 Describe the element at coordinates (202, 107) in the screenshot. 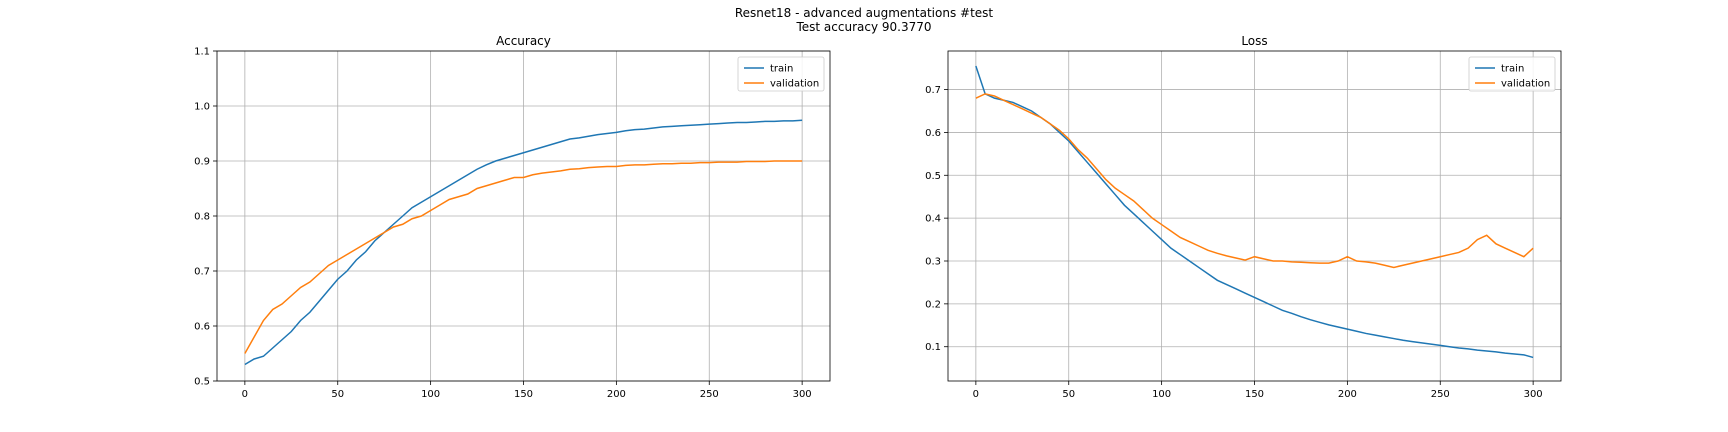

I see `y-tick-label: 1.0` at that location.